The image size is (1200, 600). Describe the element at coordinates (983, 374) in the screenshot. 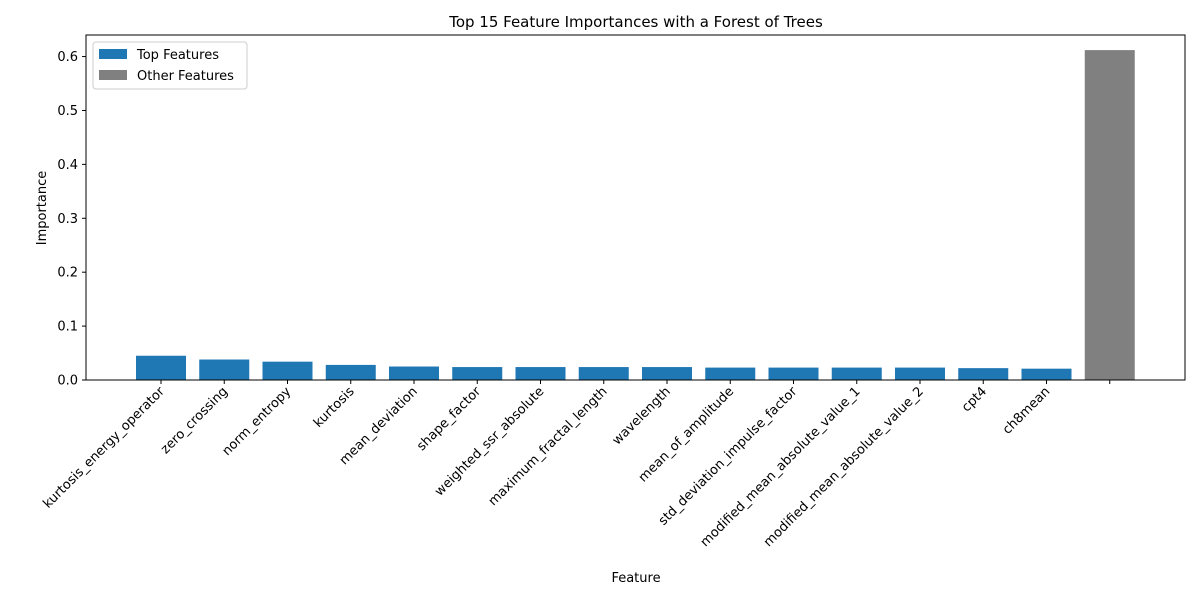

I see `bar-cpt4` at that location.